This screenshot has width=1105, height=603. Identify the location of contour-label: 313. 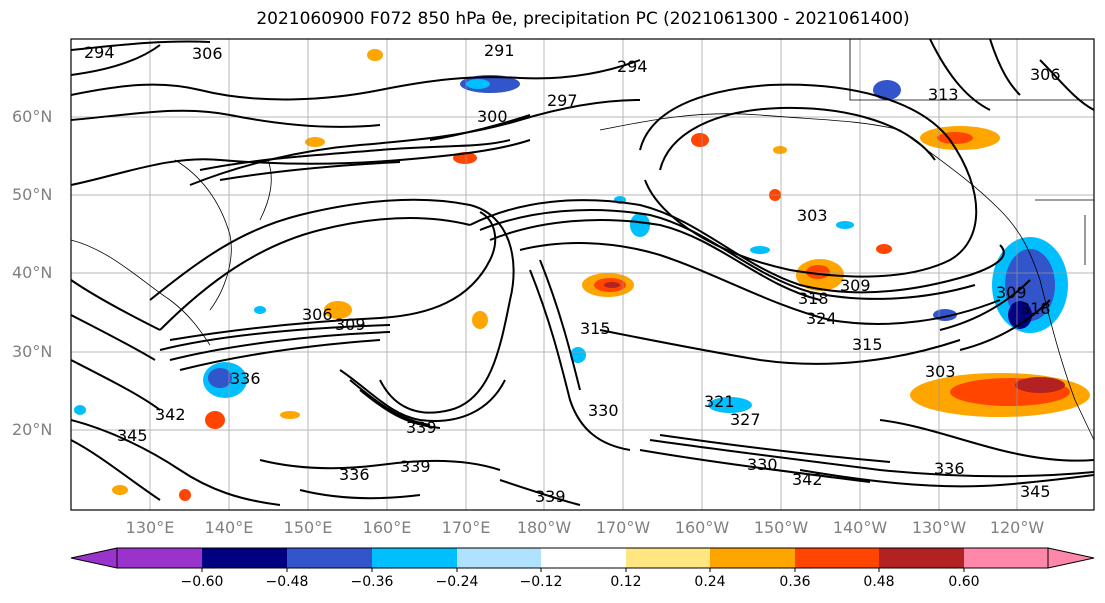
(943, 94).